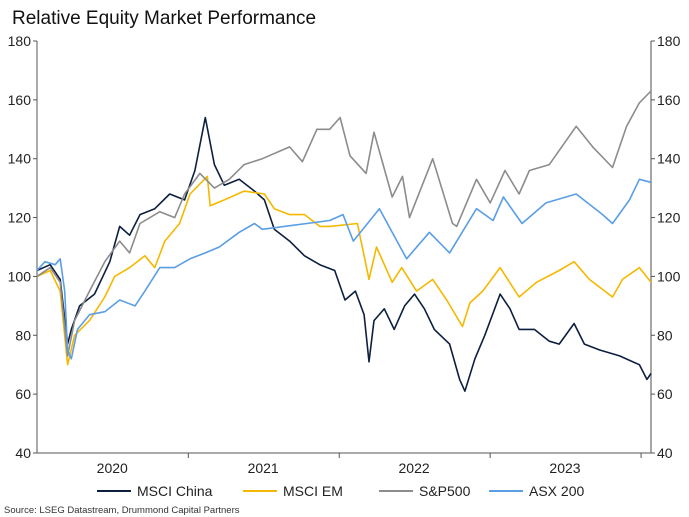  Describe the element at coordinates (20, 276) in the screenshot. I see `y-tick-label-left: 100` at that location.